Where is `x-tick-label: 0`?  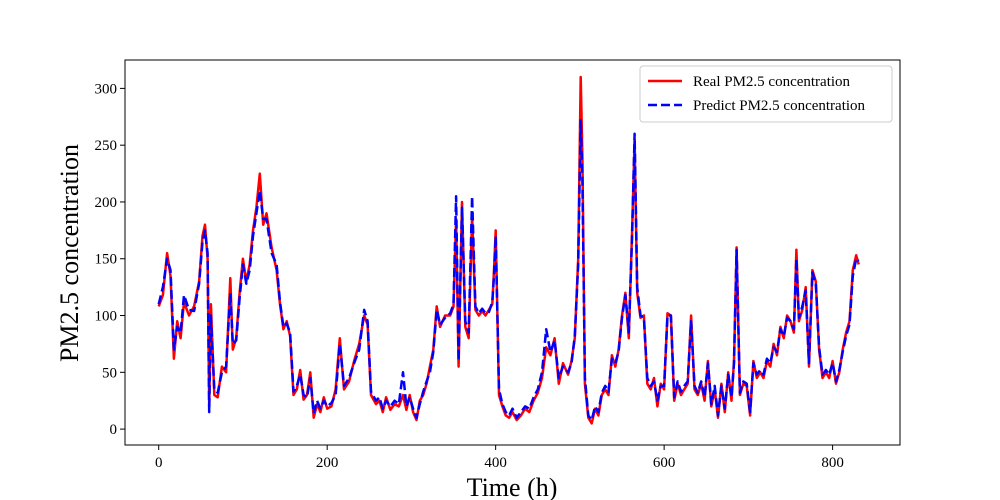 x-tick-label: 0 is located at coordinates (159, 463).